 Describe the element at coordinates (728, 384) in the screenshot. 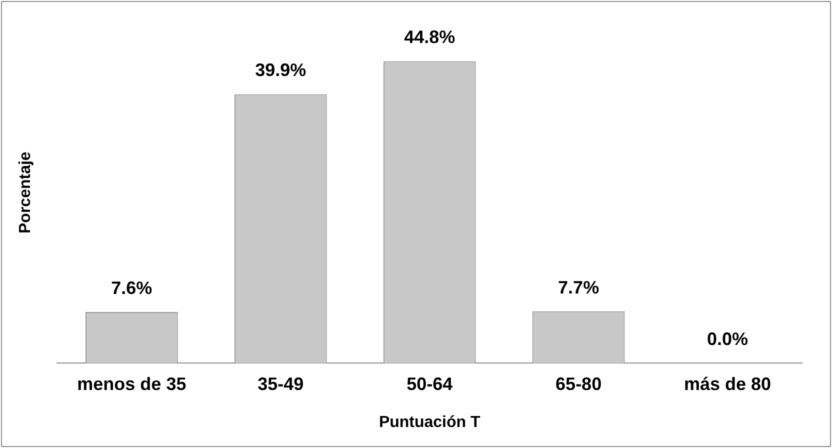

I see `x-tick-label: más de 80` at that location.